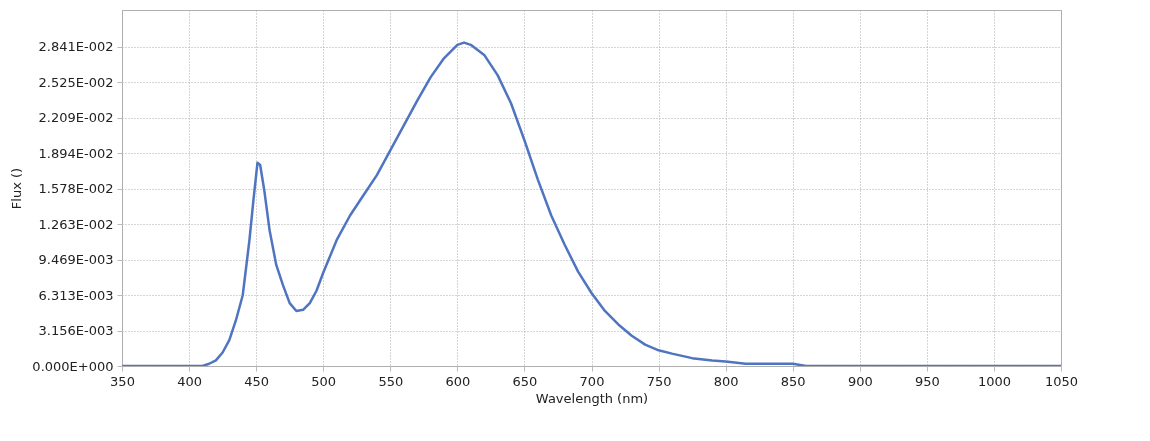 This screenshot has height=441, width=1150. Describe the element at coordinates (76, 295) in the screenshot. I see `y-tick-label: 6.313E-003` at that location.